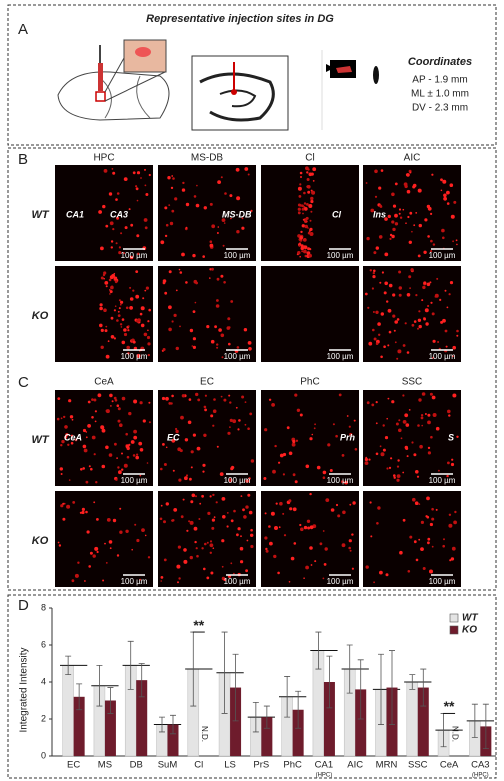  I want to click on x-tick-sublabel: (HPC), so click(324, 776).